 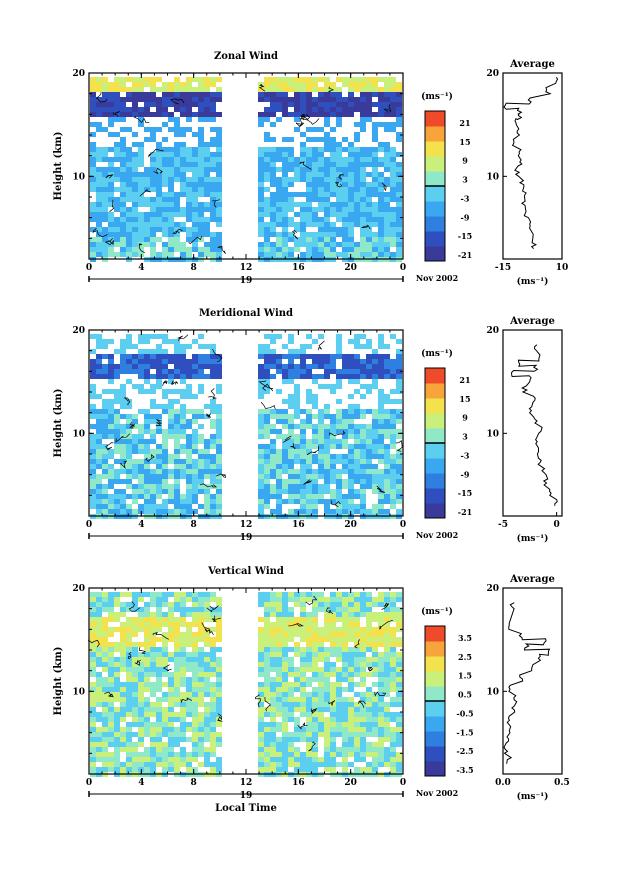 I want to click on colorbar-tick-label: -2.5, so click(x=464, y=751).